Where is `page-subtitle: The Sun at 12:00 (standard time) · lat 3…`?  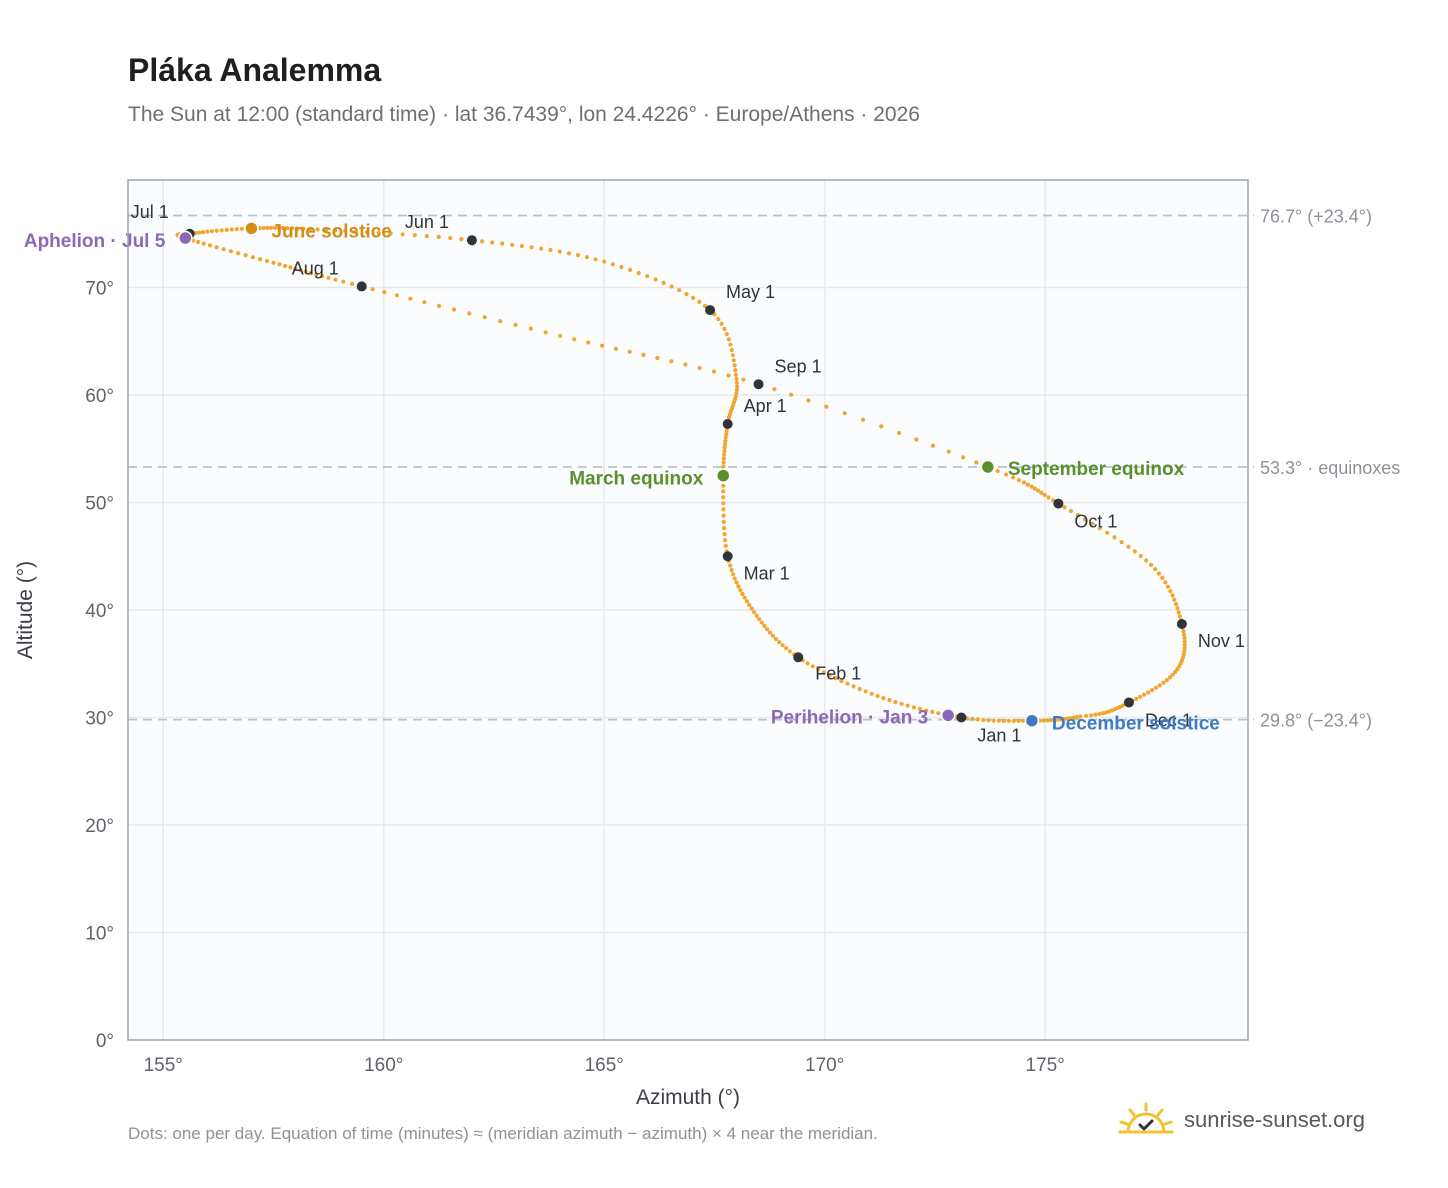 page-subtitle: The Sun at 12:00 (standard time) · lat 3… is located at coordinates (524, 114).